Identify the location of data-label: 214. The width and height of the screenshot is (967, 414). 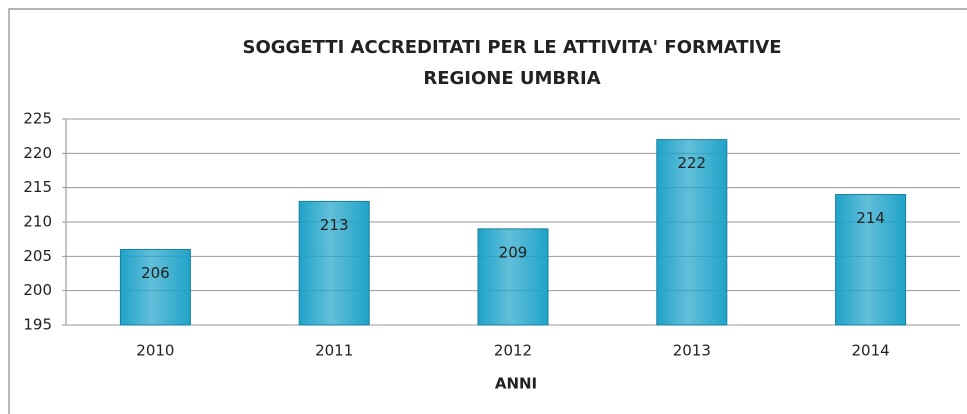
(870, 218).